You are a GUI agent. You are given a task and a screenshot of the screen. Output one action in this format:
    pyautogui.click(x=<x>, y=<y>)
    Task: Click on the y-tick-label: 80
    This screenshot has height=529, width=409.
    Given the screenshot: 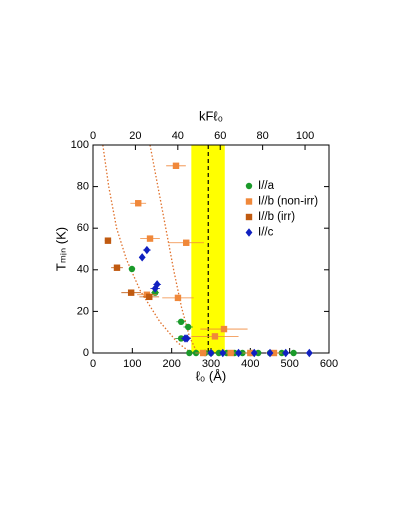 What is the action you would take?
    pyautogui.click(x=83, y=187)
    